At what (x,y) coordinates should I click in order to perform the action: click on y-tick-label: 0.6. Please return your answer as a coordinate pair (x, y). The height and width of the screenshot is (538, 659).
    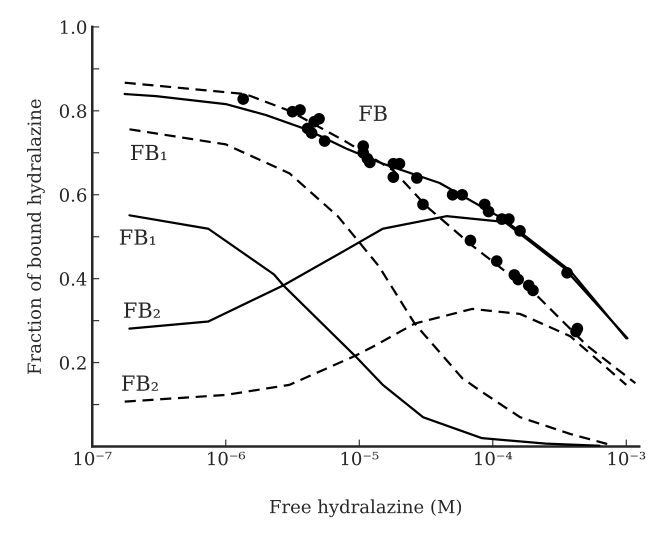
    Looking at the image, I should click on (73, 195).